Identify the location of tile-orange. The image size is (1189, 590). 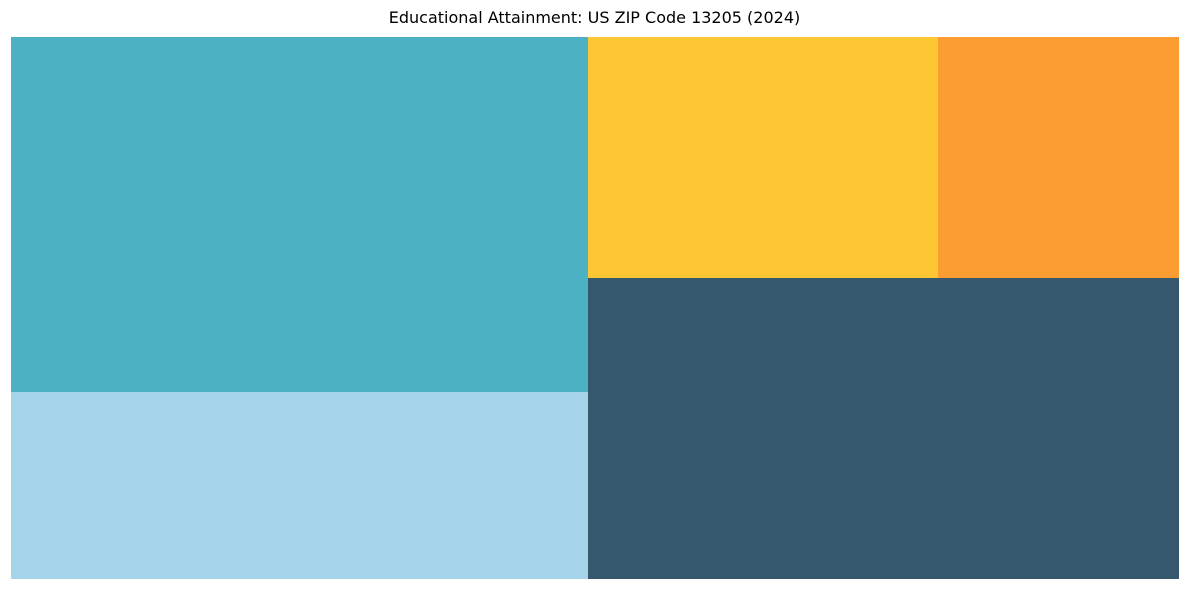
(1058, 157).